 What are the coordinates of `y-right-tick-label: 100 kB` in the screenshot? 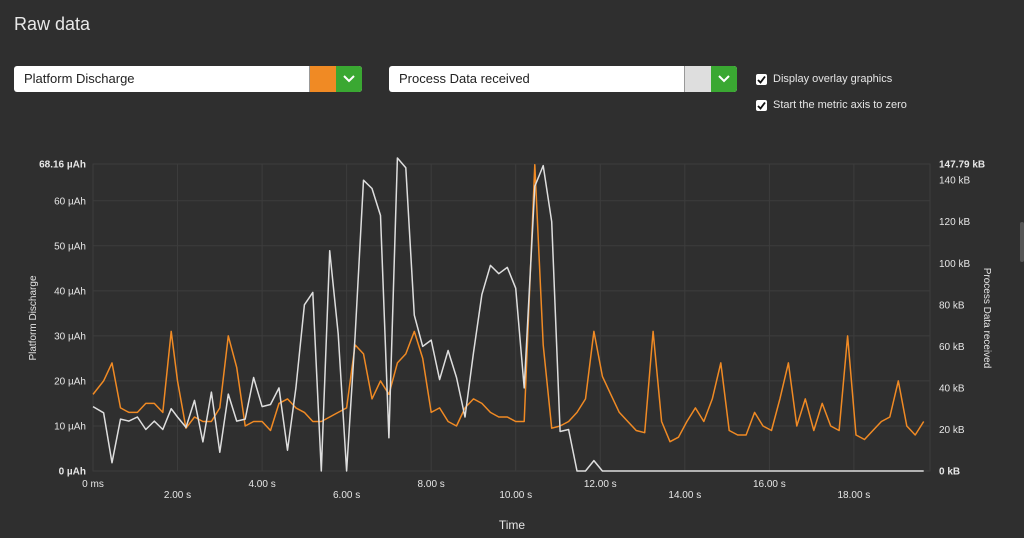 It's located at (954, 264).